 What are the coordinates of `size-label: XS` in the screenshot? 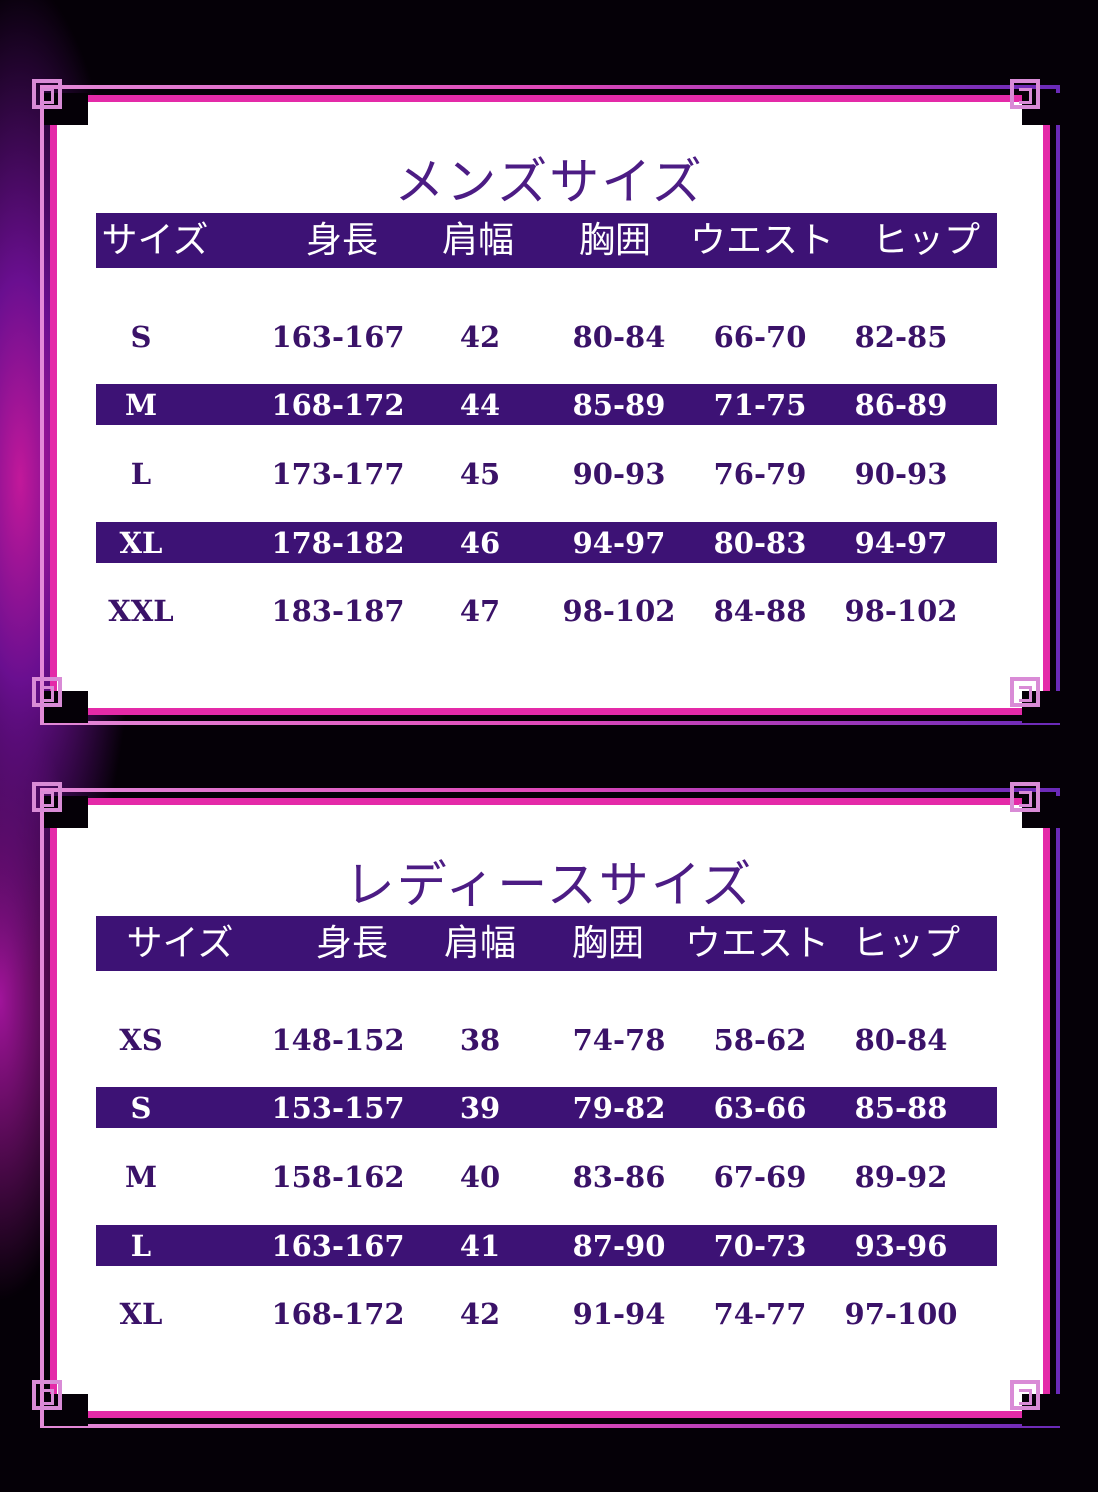 It's located at (141, 1040).